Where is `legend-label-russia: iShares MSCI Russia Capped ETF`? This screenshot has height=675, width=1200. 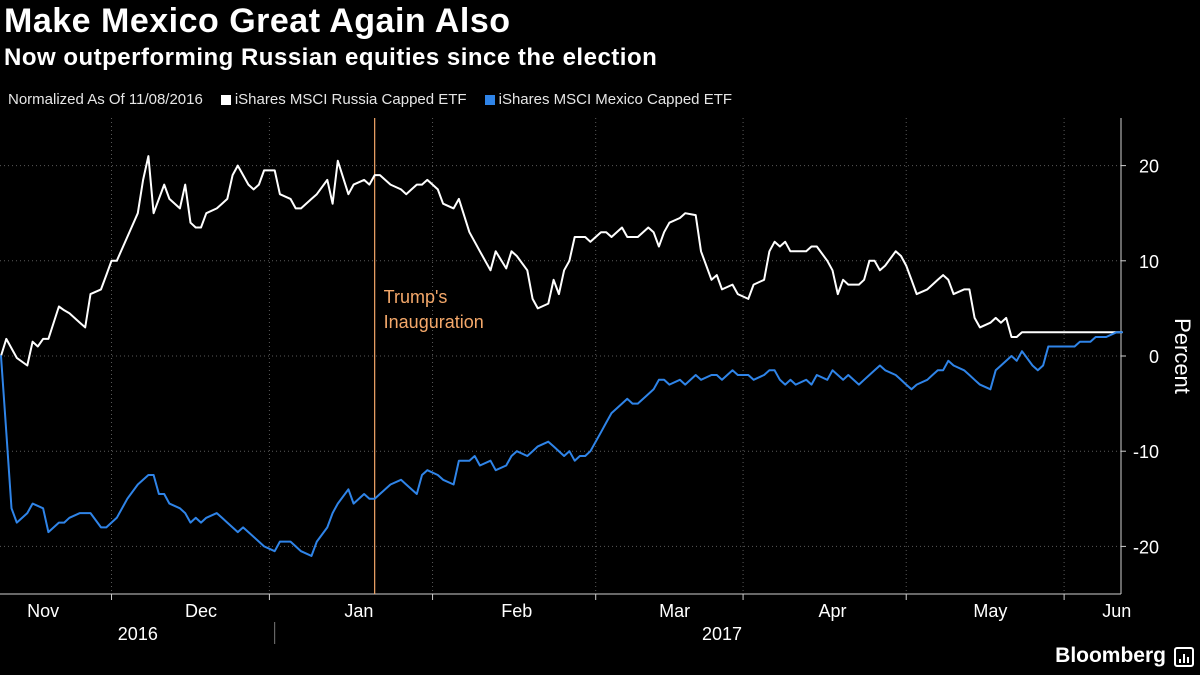 legend-label-russia: iShares MSCI Russia Capped ETF is located at coordinates (350, 99).